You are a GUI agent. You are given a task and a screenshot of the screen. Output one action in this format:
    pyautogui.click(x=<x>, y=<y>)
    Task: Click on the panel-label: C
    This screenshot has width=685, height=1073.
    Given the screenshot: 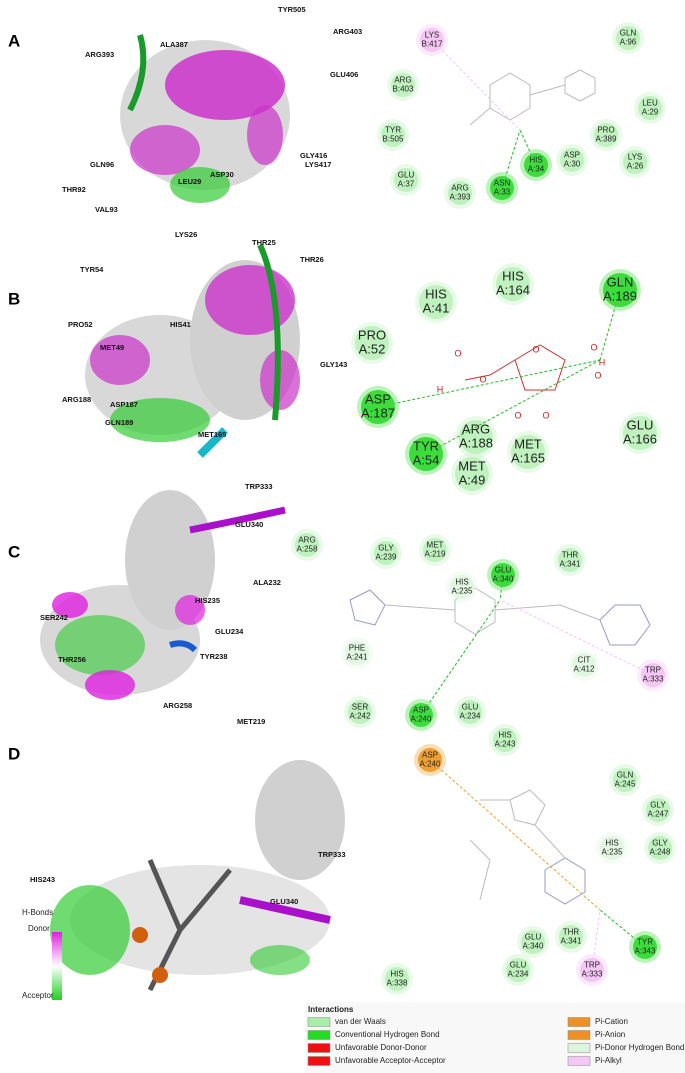 What is the action you would take?
    pyautogui.click(x=14, y=551)
    